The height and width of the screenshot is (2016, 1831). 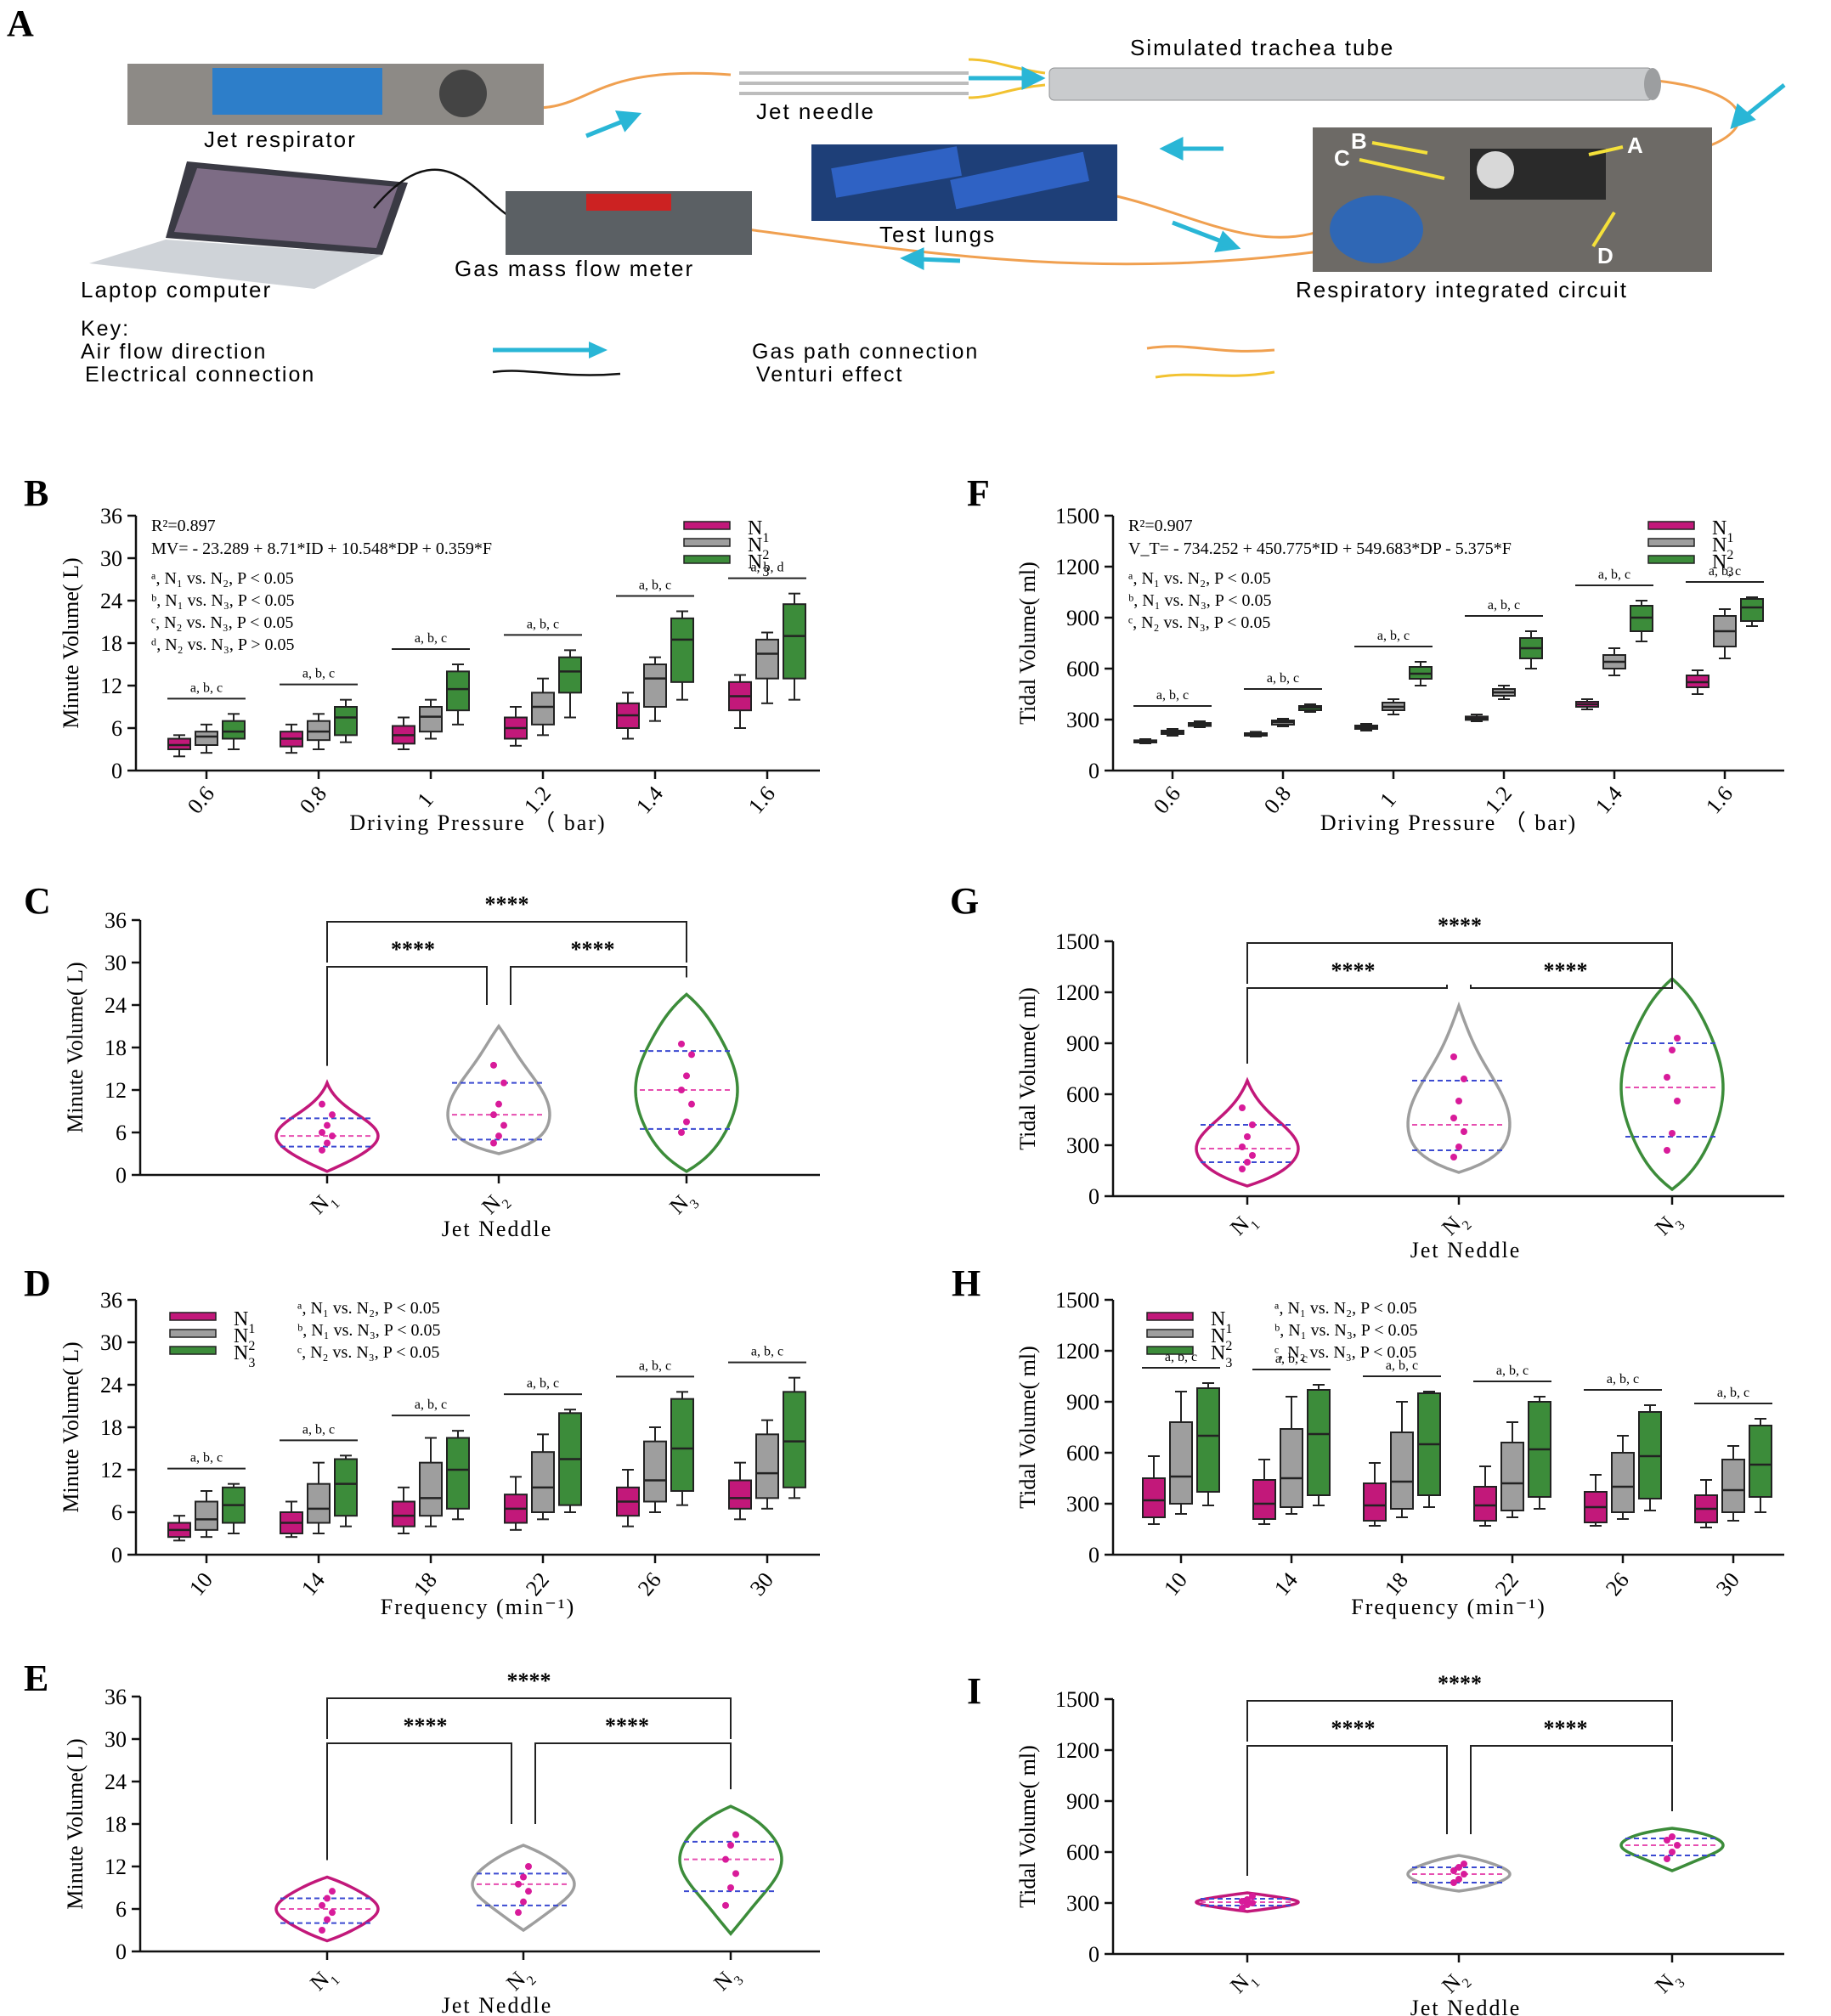 What do you see at coordinates (117, 728) in the screenshot?
I see `y-tick-label: 6` at bounding box center [117, 728].